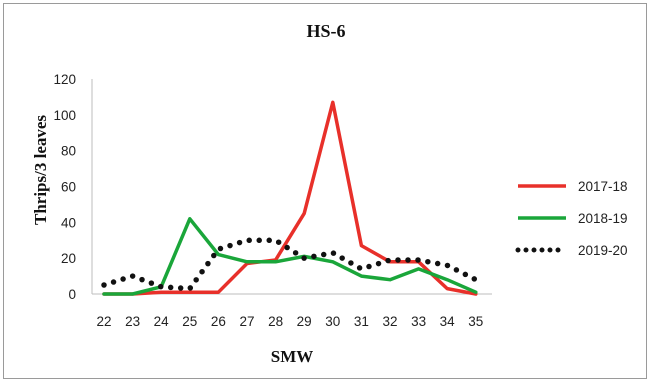 Image resolution: width=652 pixels, height=383 pixels. Describe the element at coordinates (292, 356) in the screenshot. I see `x-axis-title: SMW` at that location.